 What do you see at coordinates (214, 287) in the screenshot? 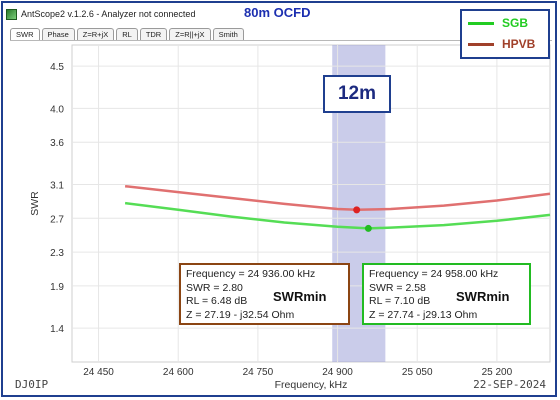
I see `marker-swr: SWR = 2.80` at bounding box center [214, 287].